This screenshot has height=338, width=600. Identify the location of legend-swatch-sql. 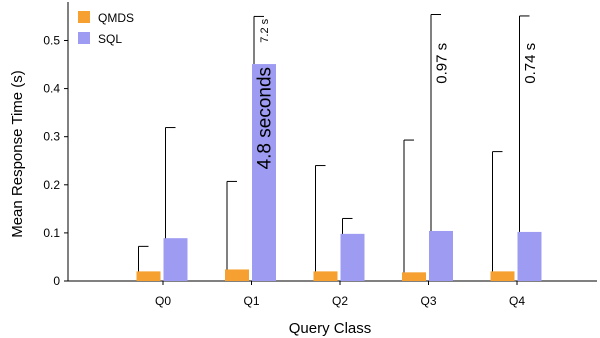
(84, 38).